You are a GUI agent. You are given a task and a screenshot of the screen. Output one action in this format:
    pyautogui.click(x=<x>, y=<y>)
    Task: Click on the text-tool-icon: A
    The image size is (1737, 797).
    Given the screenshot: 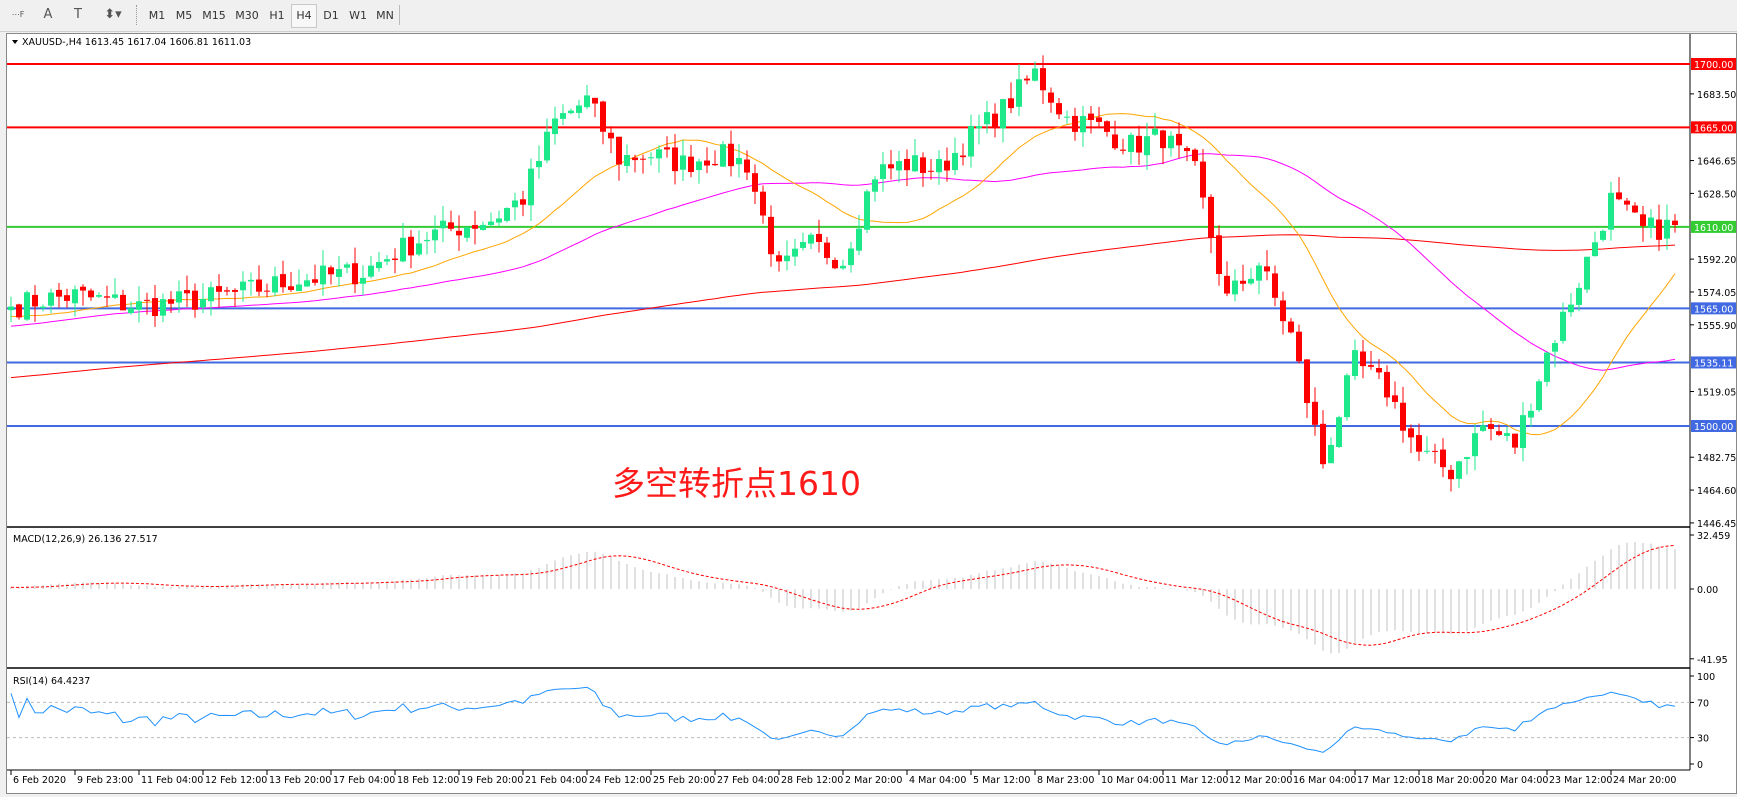 What is the action you would take?
    pyautogui.click(x=48, y=14)
    